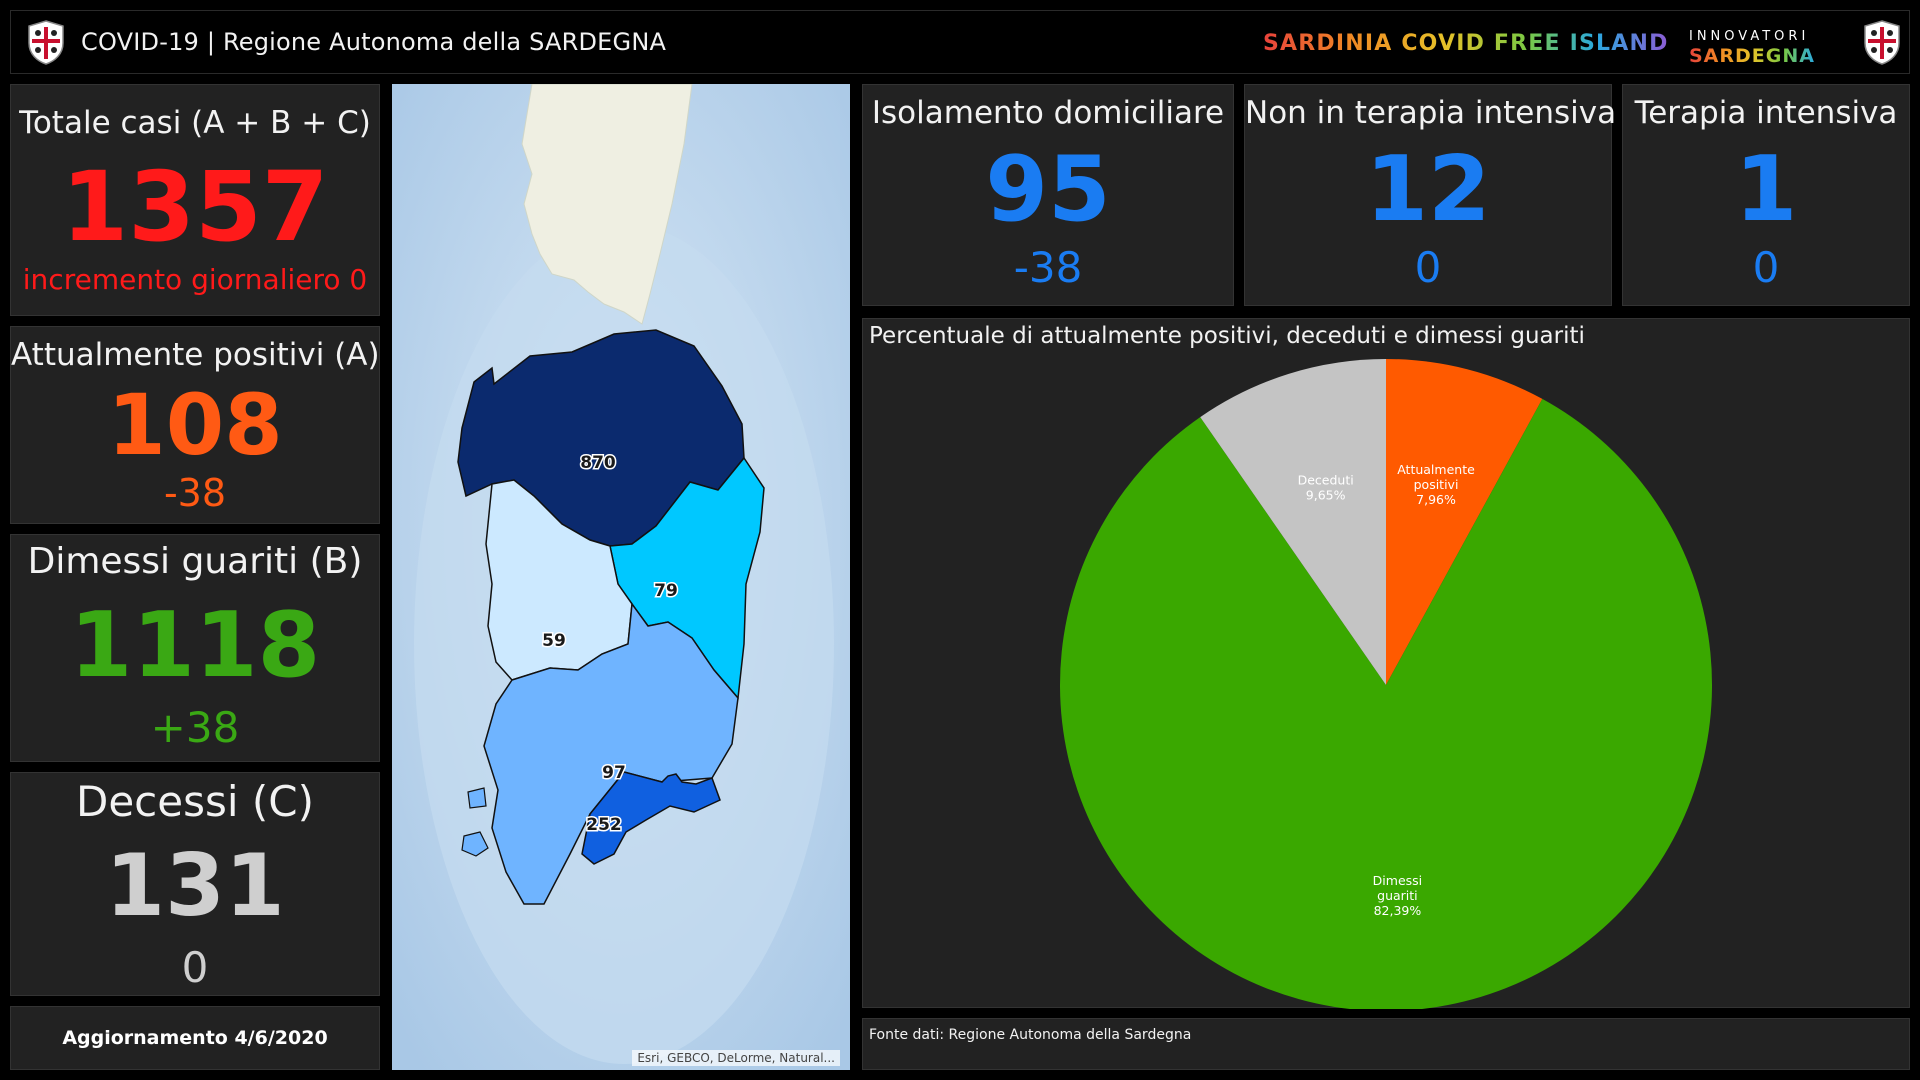 The width and height of the screenshot is (1920, 1080). I want to click on kpi-decessi-sub: 0, so click(195, 967).